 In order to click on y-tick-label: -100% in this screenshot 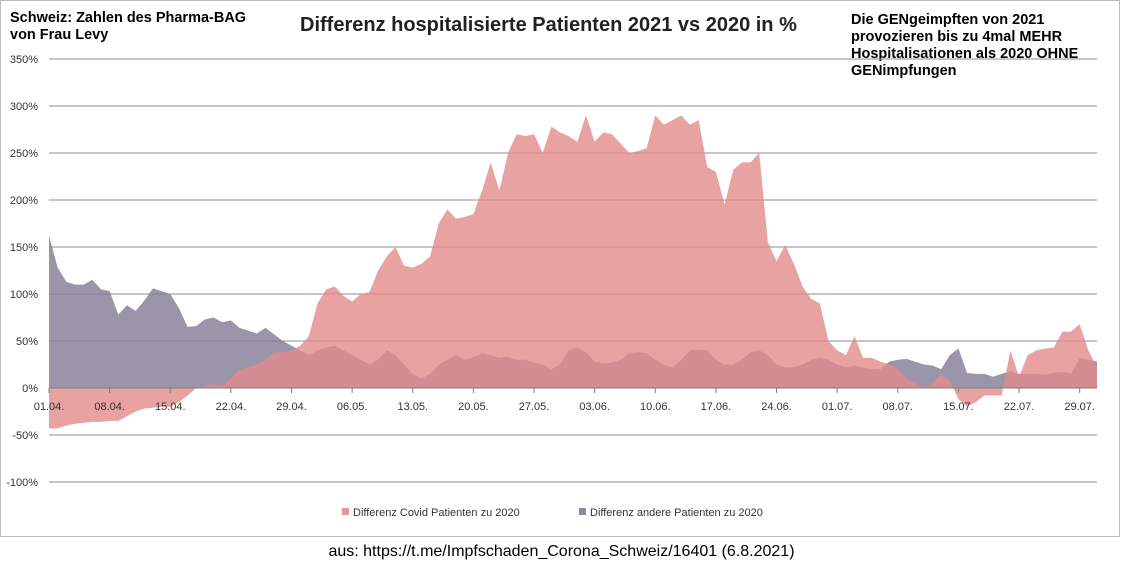, I will do `click(22, 483)`.